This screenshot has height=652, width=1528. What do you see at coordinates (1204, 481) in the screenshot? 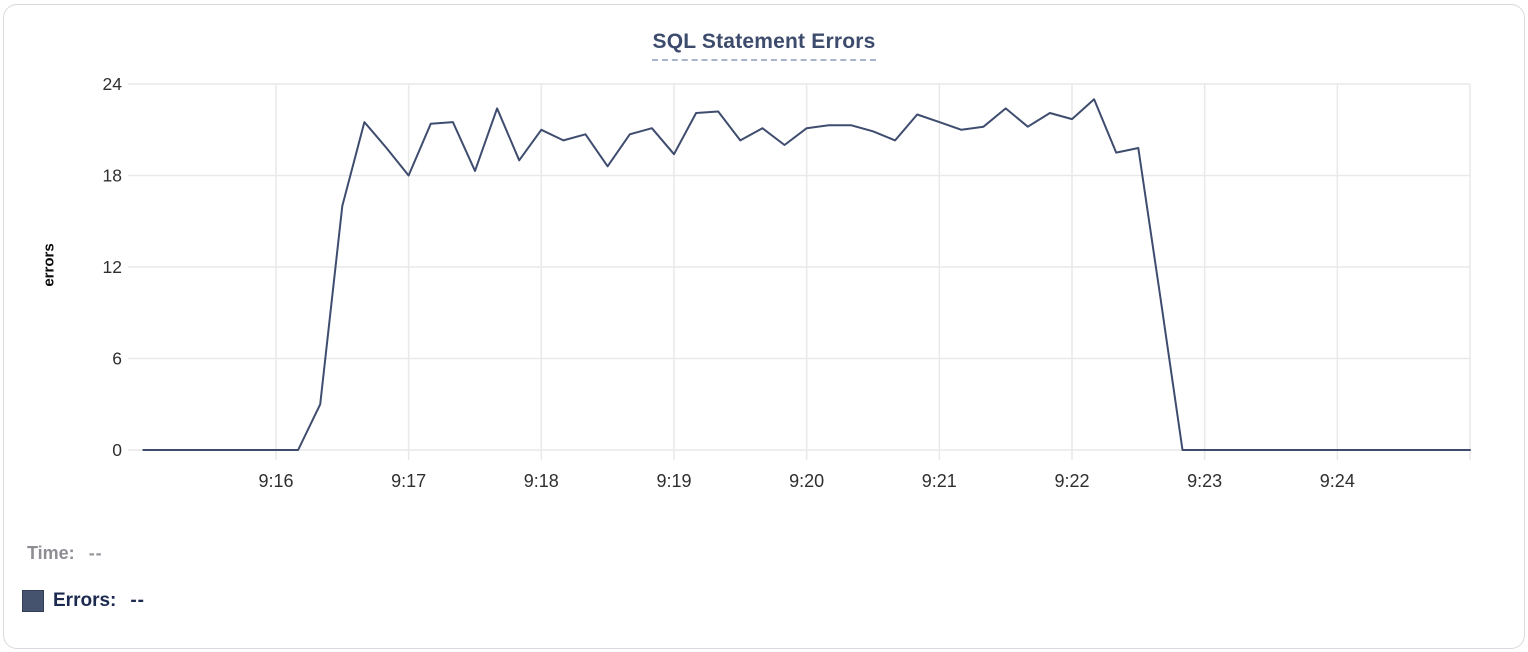
I see `x-tick-label: 9:23` at bounding box center [1204, 481].